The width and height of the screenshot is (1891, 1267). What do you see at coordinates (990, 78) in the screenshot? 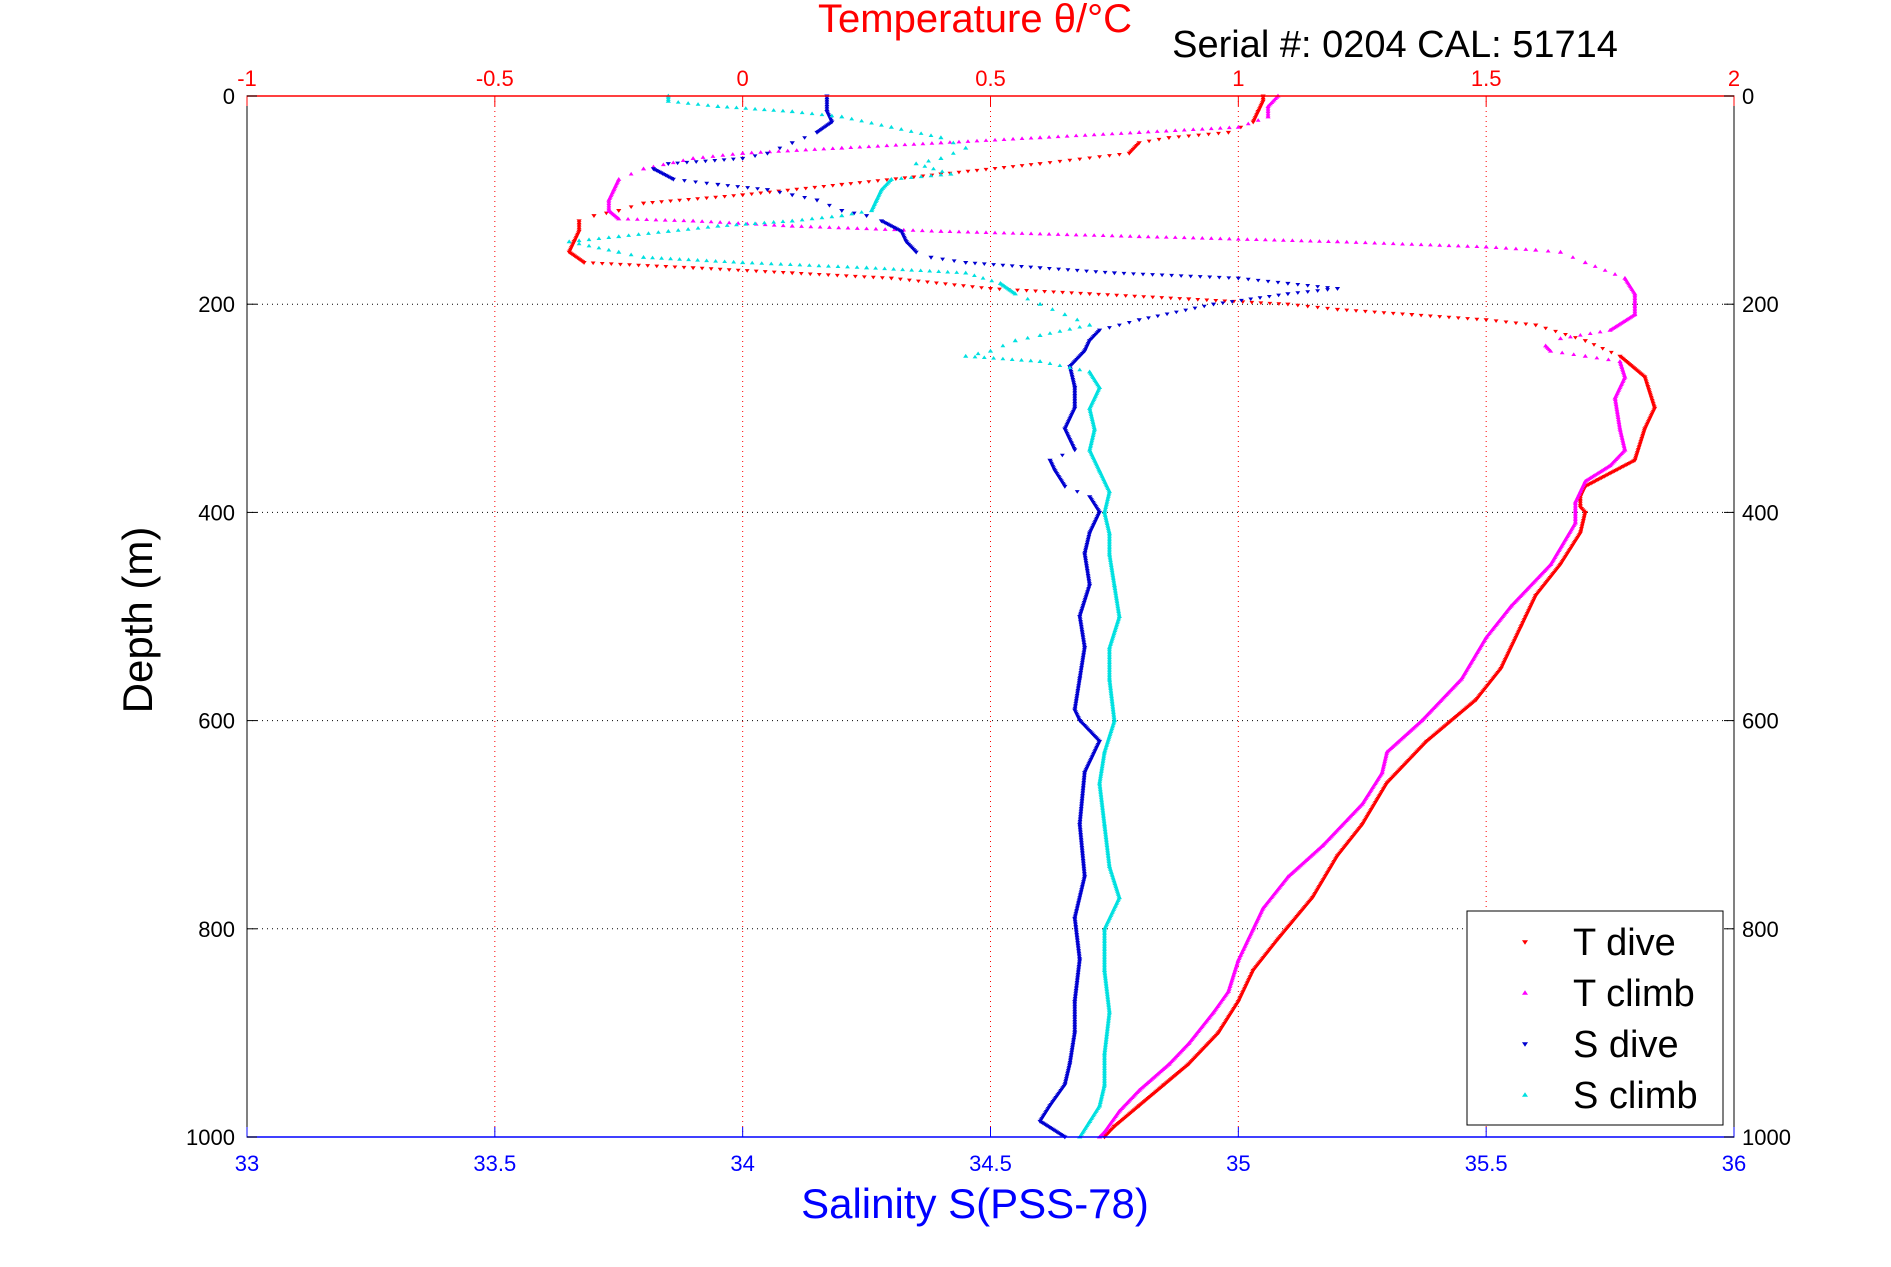
I see `top-axis-tick-label: 0.5` at bounding box center [990, 78].